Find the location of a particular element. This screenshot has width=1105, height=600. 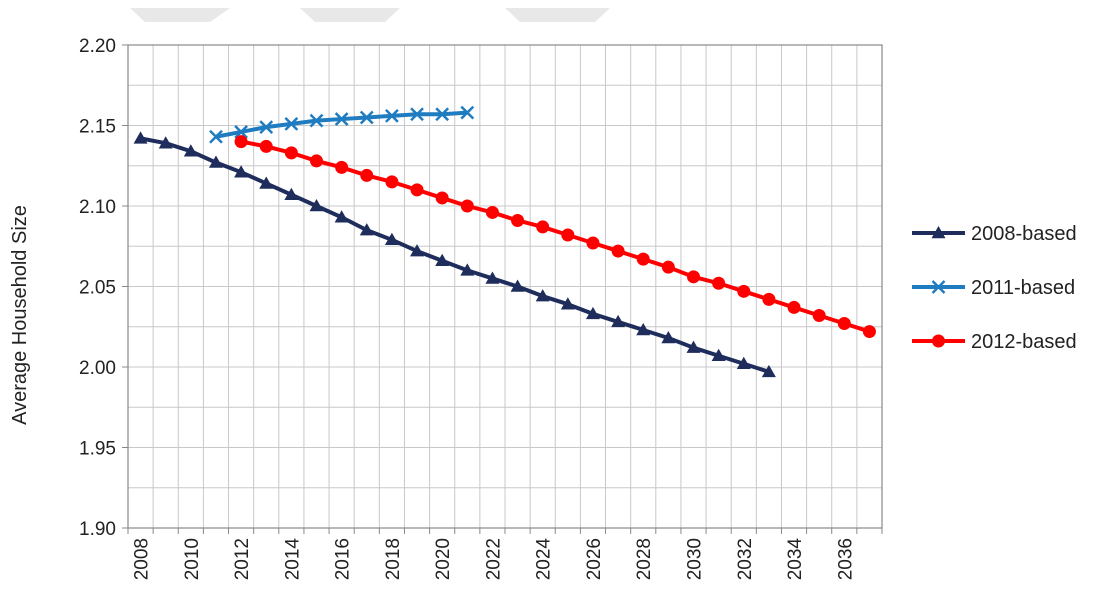

y-tick-label: 1.95 is located at coordinates (97, 449).